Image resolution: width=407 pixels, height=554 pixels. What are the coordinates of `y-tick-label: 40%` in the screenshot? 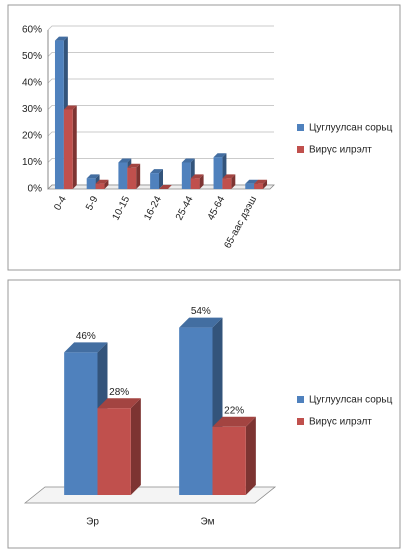 It's located at (32, 83).